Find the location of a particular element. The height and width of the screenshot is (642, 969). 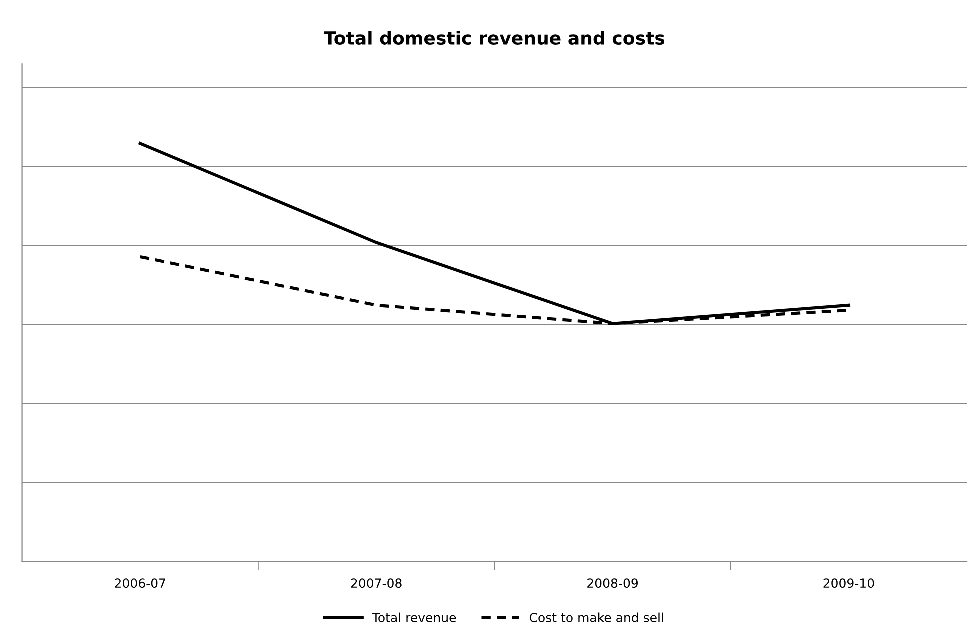

x-tick-label: 2007-08 is located at coordinates (376, 583).